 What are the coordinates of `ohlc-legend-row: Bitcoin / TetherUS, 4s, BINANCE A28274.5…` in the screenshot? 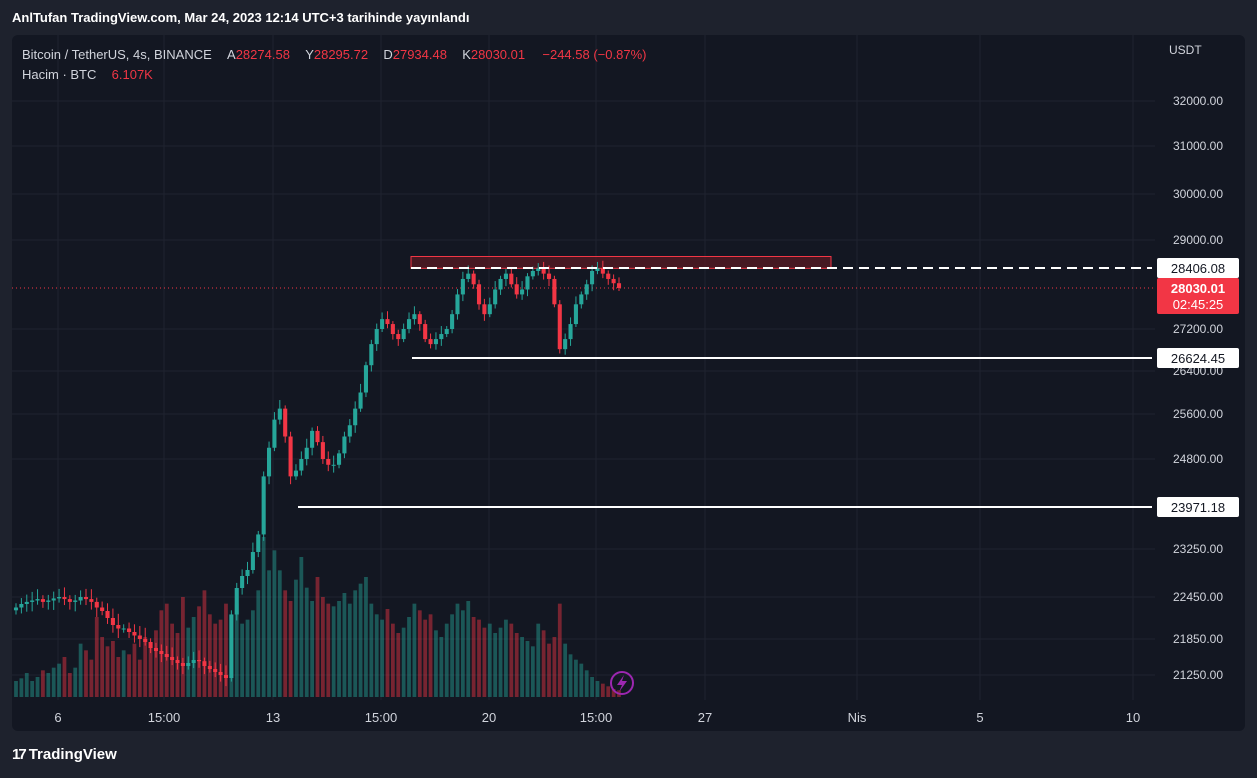 It's located at (334, 55).